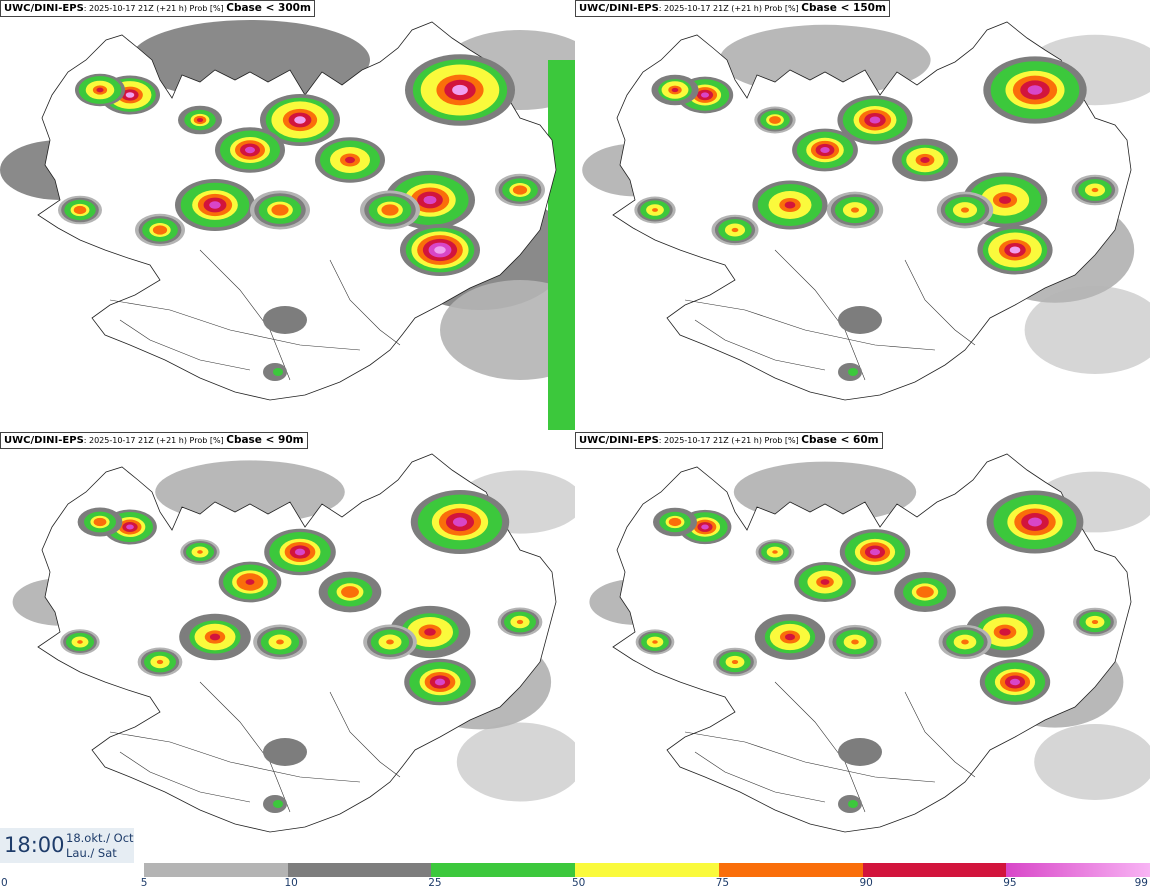  I want to click on colorbar-tick-label: 50, so click(579, 883).